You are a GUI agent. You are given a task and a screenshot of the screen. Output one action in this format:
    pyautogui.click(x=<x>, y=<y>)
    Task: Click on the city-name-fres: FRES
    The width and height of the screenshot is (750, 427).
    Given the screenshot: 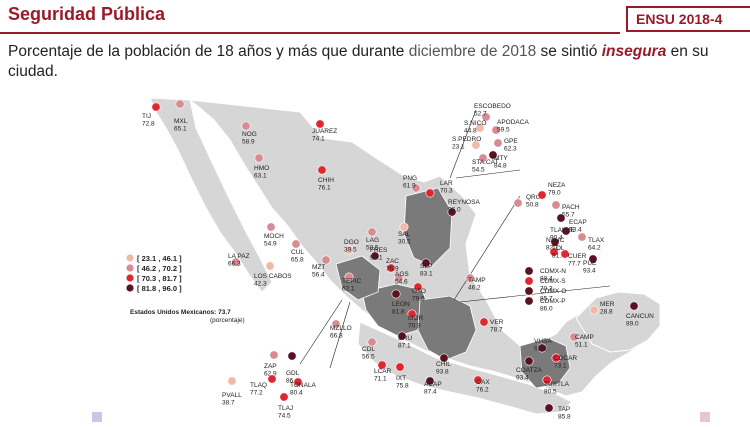 What is the action you would take?
    pyautogui.click(x=379, y=250)
    